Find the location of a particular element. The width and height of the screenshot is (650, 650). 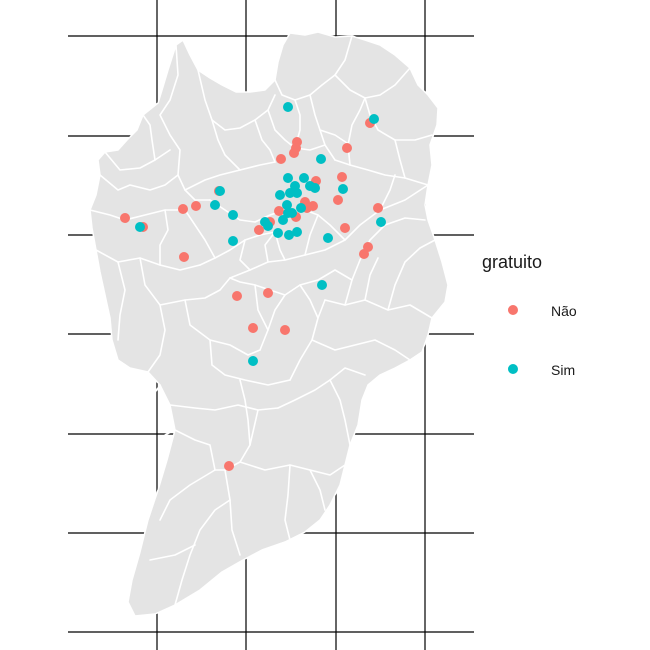

legend-dot-nao is located at coordinates (513, 310).